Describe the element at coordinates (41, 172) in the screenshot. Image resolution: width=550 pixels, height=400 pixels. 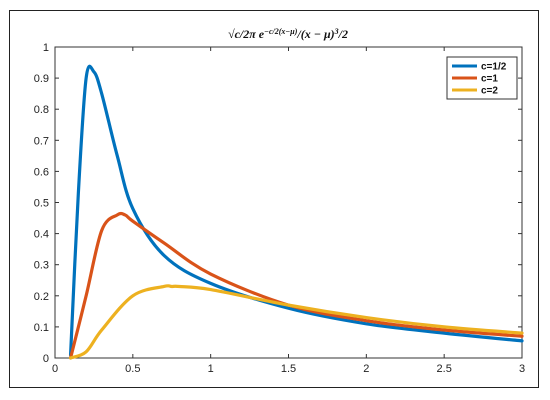
I see `y-tick-label: 0.6` at that location.